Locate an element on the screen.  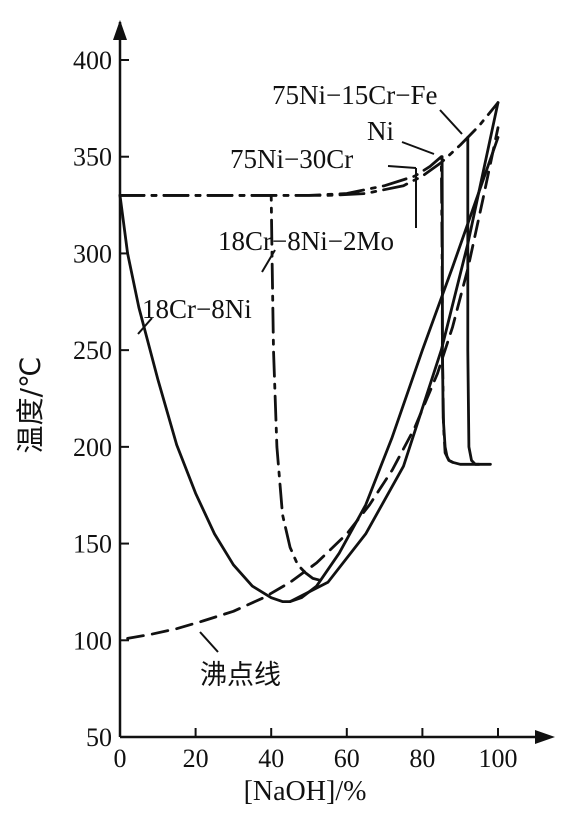
leader-boiling is located at coordinates (209, 642).